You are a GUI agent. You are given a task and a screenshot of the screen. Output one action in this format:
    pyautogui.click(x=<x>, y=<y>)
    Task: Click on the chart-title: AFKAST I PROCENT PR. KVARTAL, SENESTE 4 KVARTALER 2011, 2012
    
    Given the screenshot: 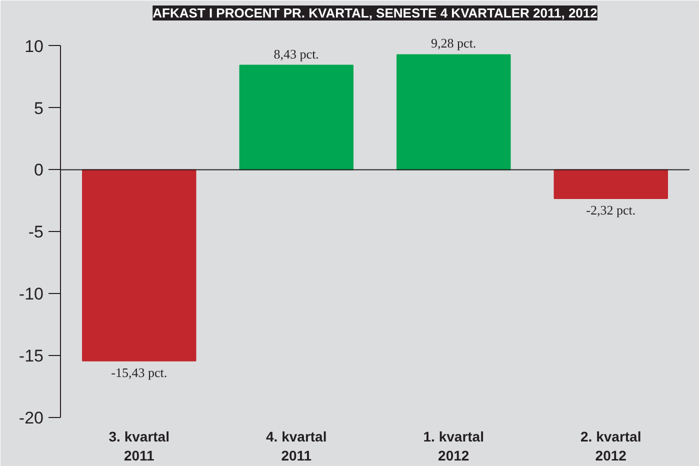 What is the action you would take?
    pyautogui.click(x=375, y=13)
    